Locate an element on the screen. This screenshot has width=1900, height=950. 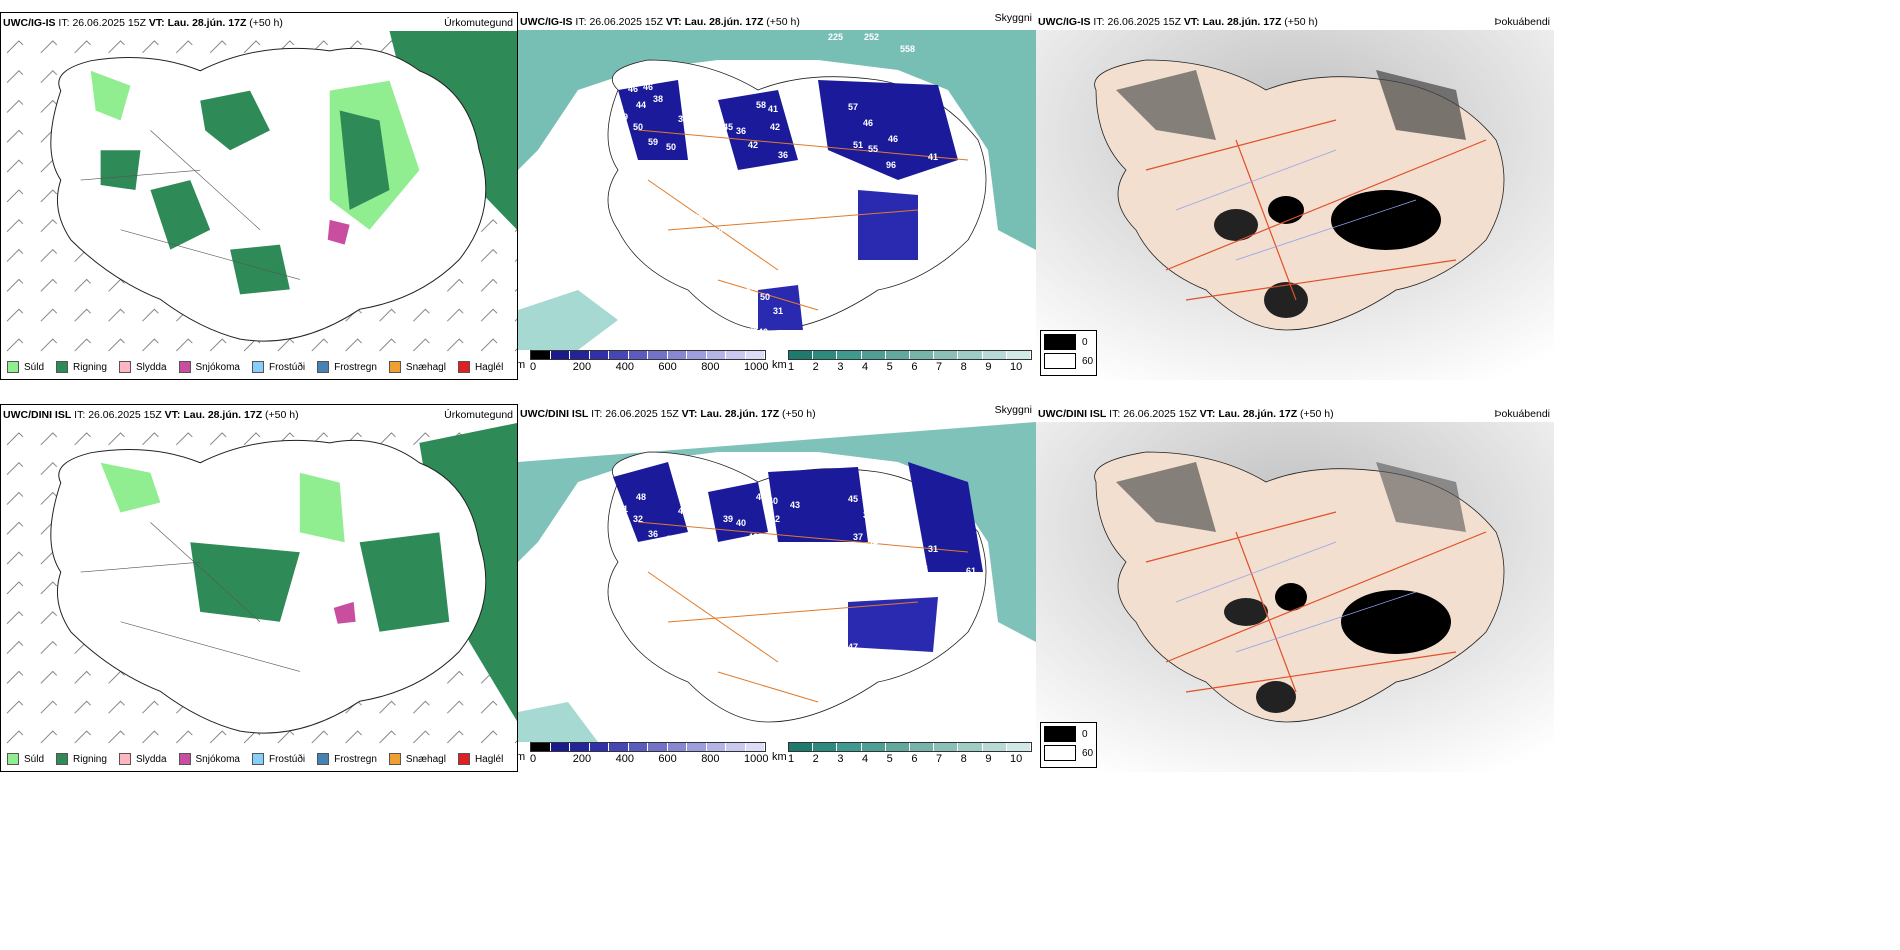
legend-item: Frostúði is located at coordinates (278, 367).